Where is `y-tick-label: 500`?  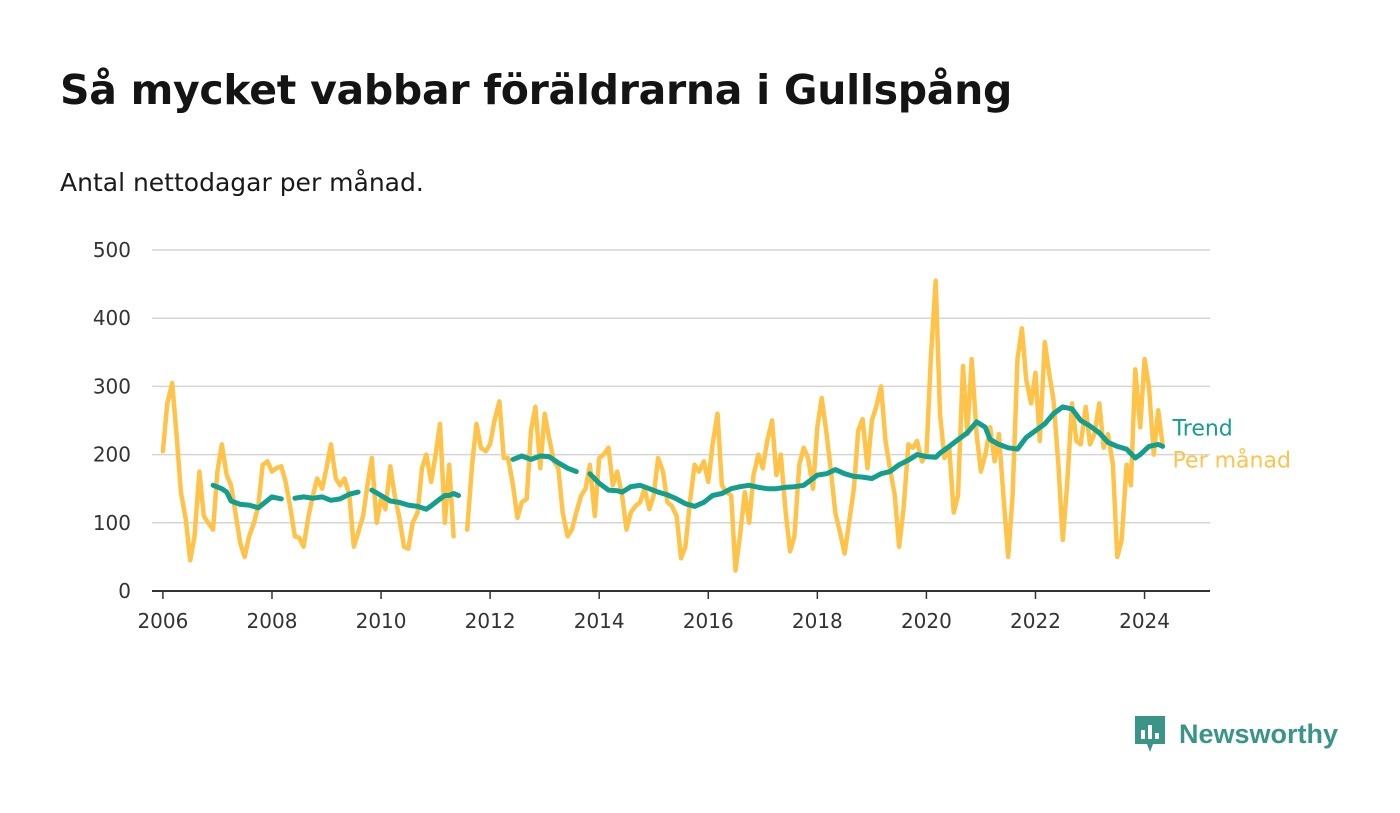
y-tick-label: 500 is located at coordinates (112, 250).